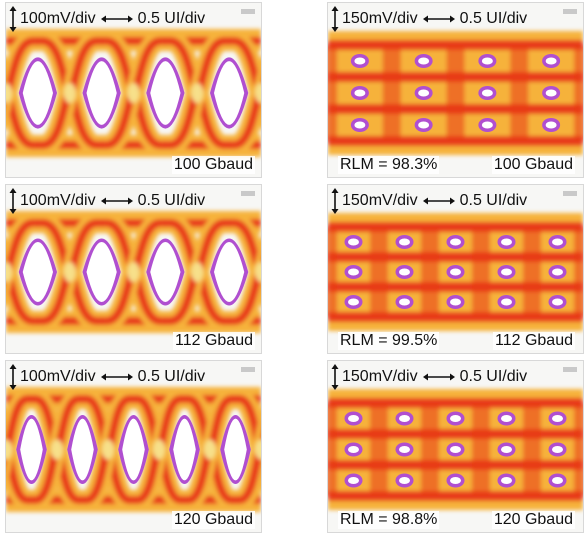 This screenshot has width=584, height=533. What do you see at coordinates (534, 341) in the screenshot?
I see `baud-rate-label: 112 Gbaud` at bounding box center [534, 341].